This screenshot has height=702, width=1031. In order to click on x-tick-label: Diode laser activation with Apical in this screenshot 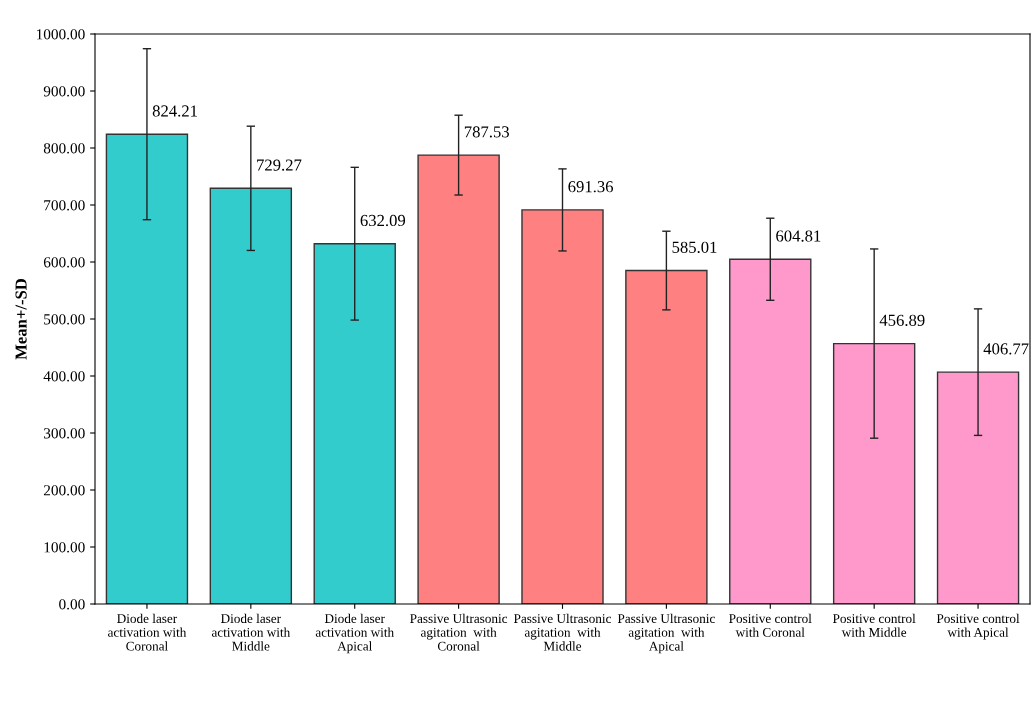, I will do `click(354, 633)`.